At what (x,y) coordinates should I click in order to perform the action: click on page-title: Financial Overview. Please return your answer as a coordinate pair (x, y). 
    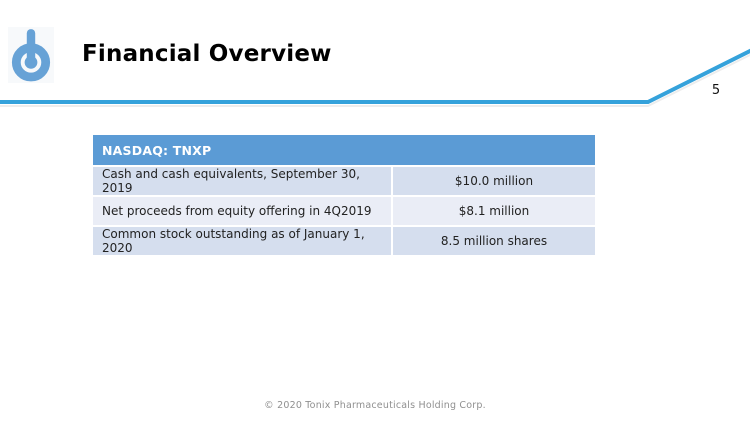
    Looking at the image, I should click on (207, 54).